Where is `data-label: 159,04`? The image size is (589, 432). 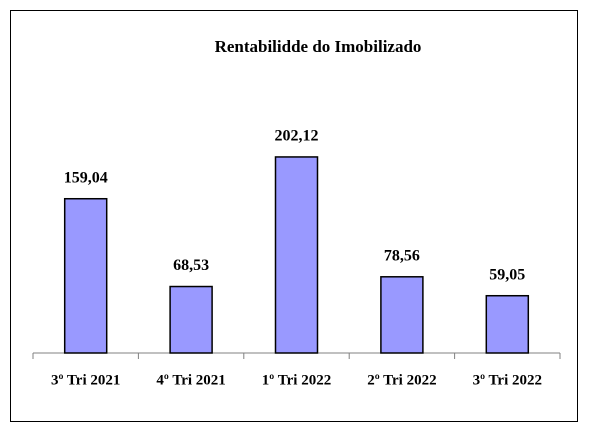 data-label: 159,04 is located at coordinates (86, 177).